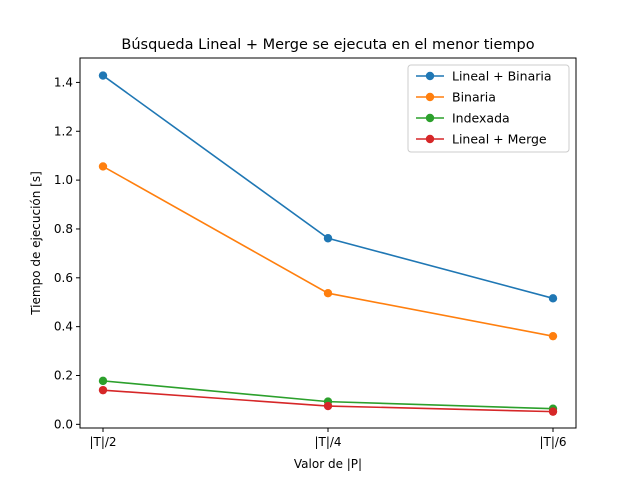  What do you see at coordinates (63, 180) in the screenshot?
I see `y-tick-label: 1.0` at bounding box center [63, 180].